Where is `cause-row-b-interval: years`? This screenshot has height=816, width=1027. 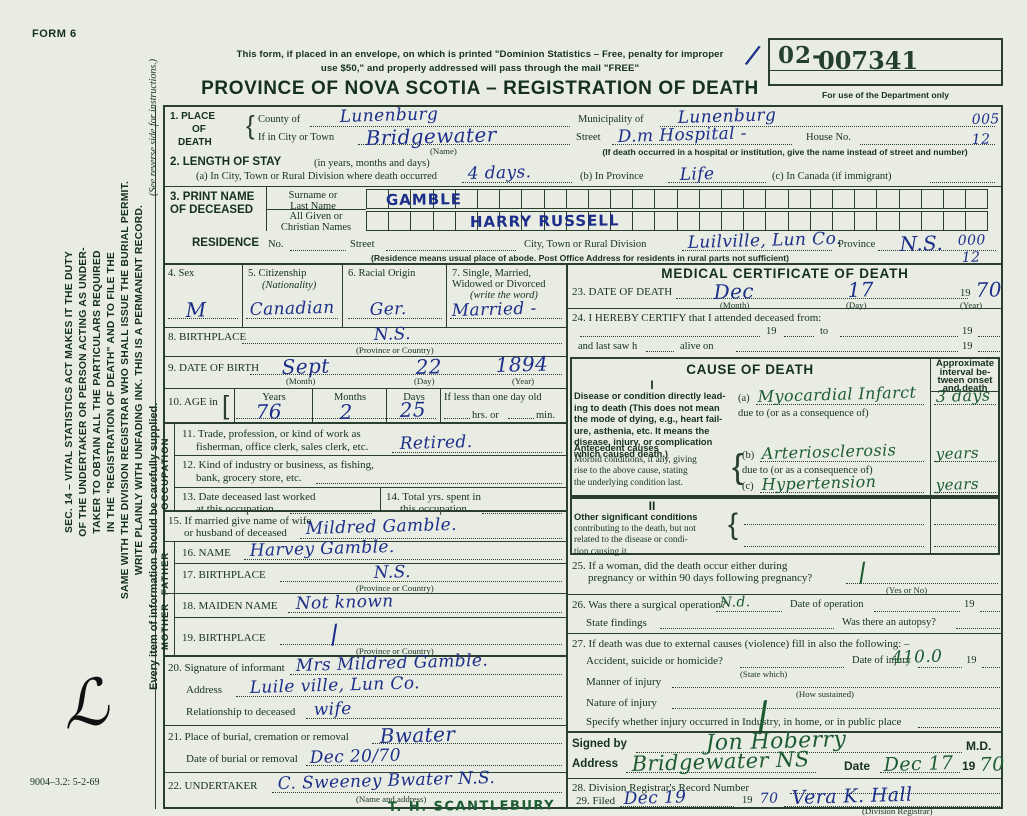
cause-row-b-interval: years is located at coordinates (957, 453).